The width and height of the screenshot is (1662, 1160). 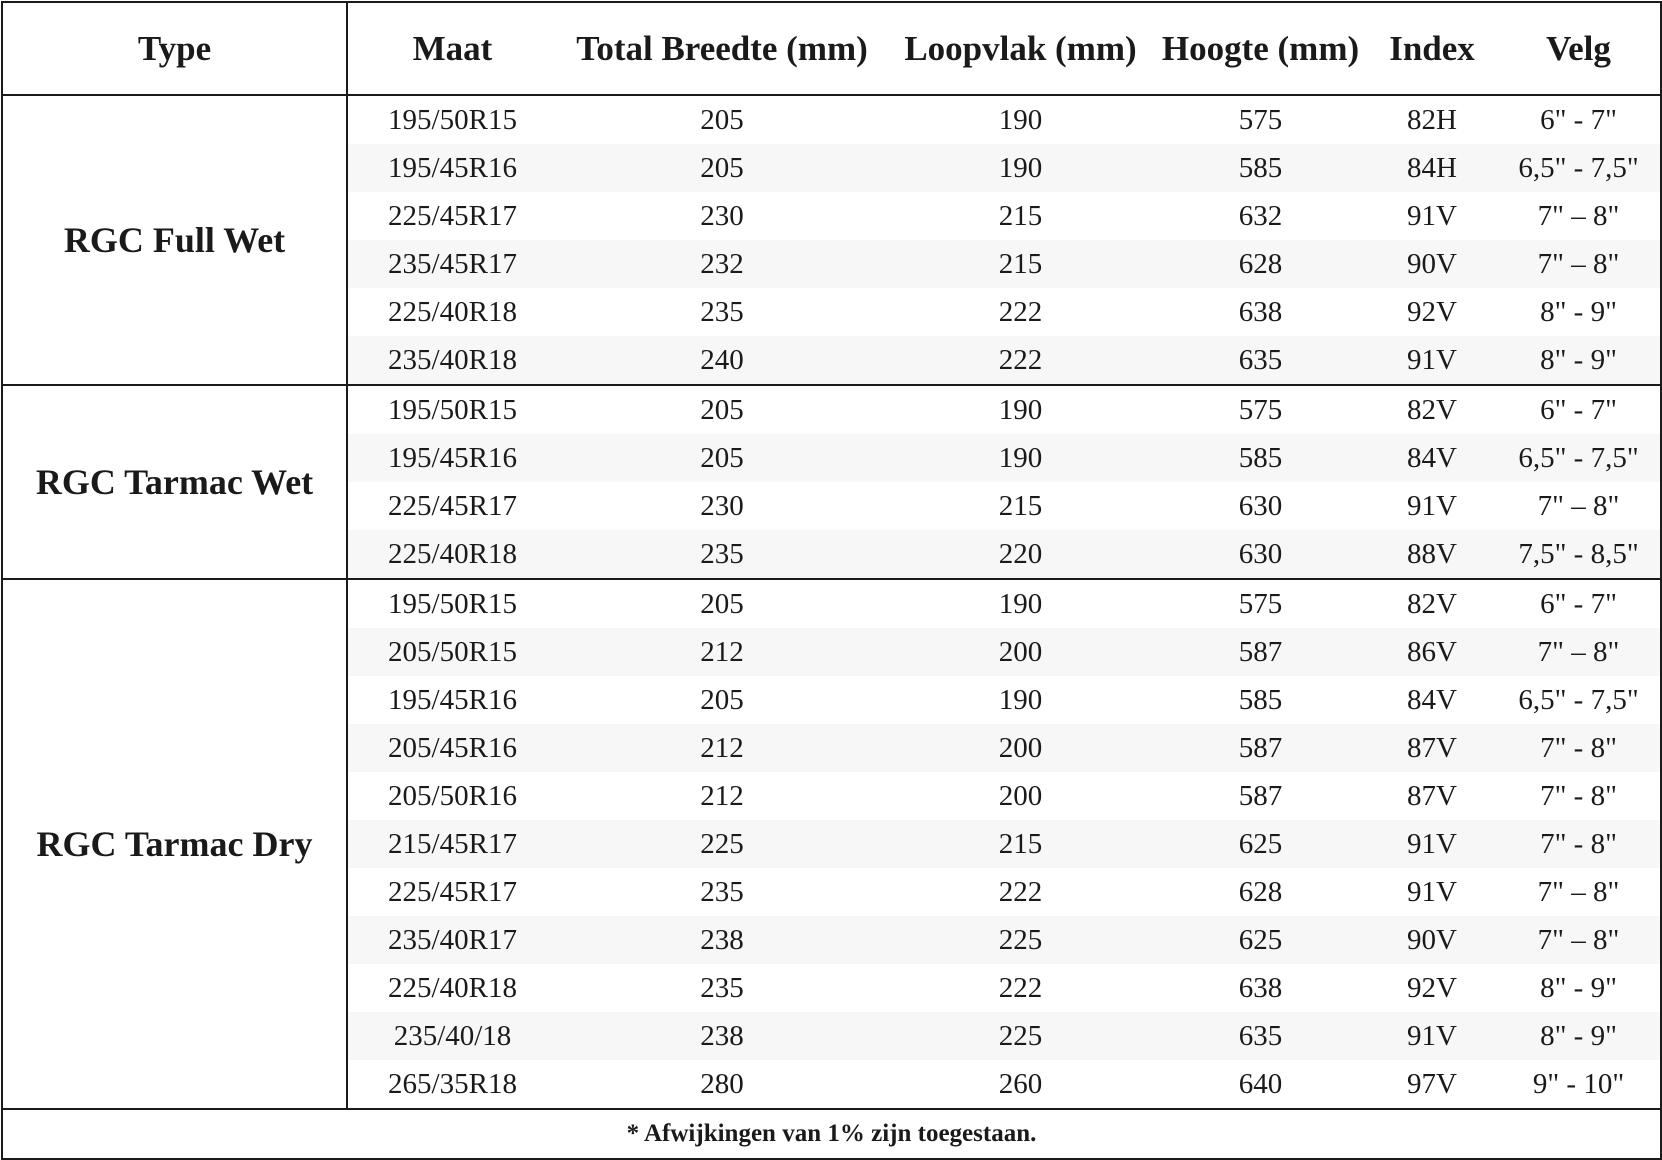 I want to click on cell-index: 88V, so click(x=1432, y=555).